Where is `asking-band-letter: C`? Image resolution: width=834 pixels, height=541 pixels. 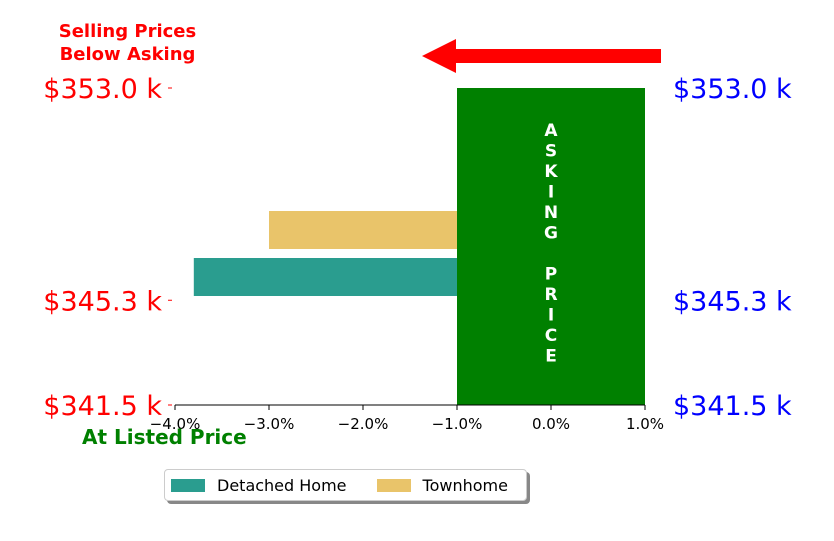 asking-band-letter: C is located at coordinates (551, 336).